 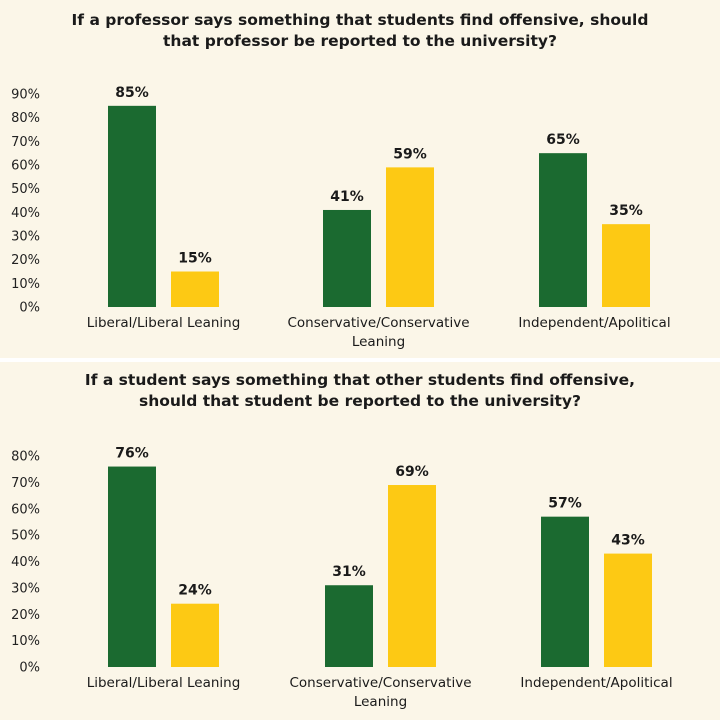 What do you see at coordinates (565, 504) in the screenshot?
I see `data-label: 57%` at bounding box center [565, 504].